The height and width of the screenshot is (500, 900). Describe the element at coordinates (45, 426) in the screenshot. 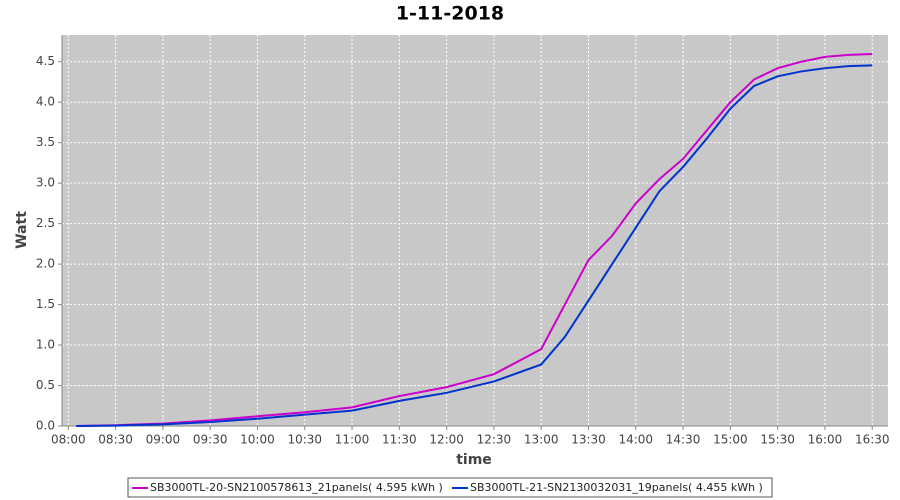

I see `y-tick-label: 0.0` at that location.